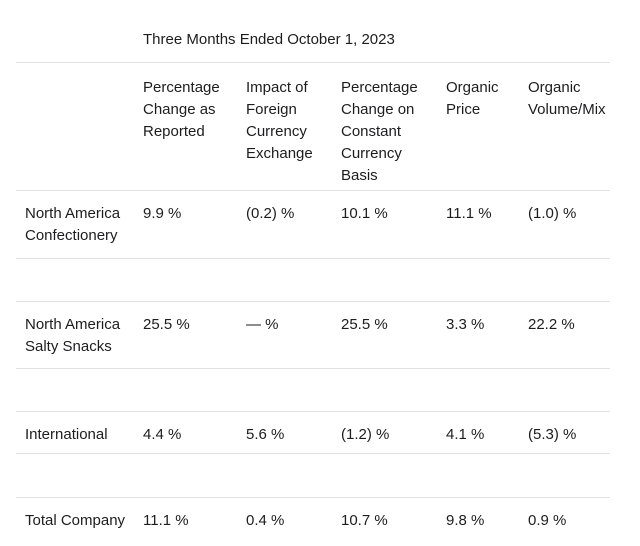 Image resolution: width=640 pixels, height=546 pixels. Describe the element at coordinates (551, 324) in the screenshot. I see `cell-value: 22.2 %` at that location.